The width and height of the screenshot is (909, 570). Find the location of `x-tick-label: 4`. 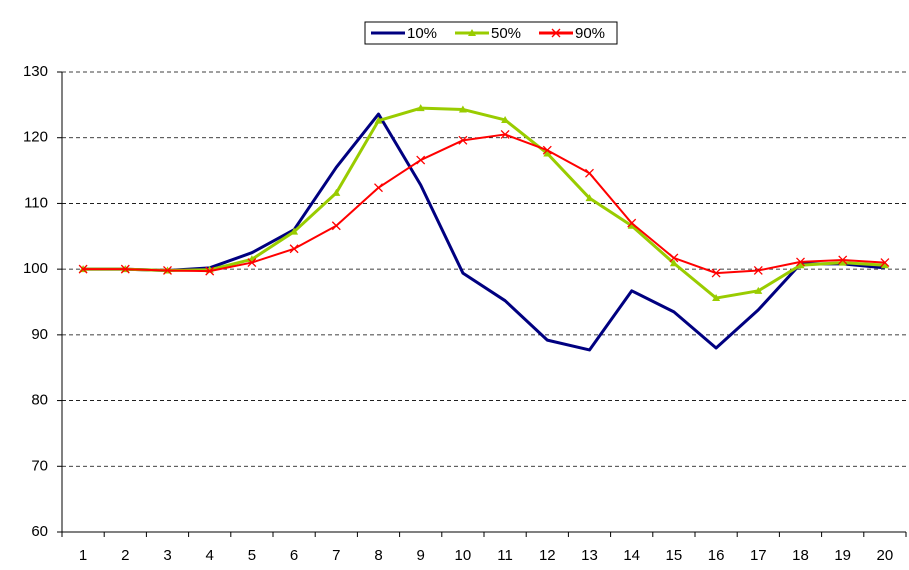

x-tick-label: 4 is located at coordinates (210, 555).